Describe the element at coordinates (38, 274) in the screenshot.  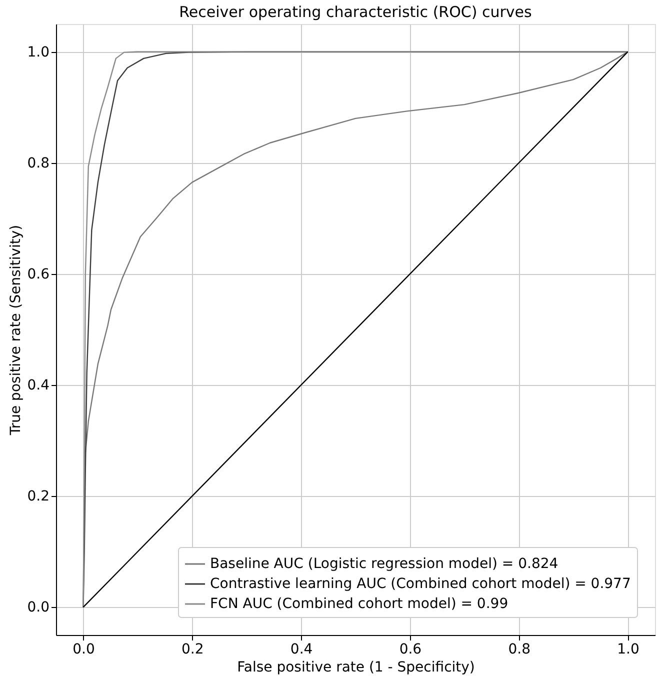
I see `y-tick-label: 0.6` at that location.